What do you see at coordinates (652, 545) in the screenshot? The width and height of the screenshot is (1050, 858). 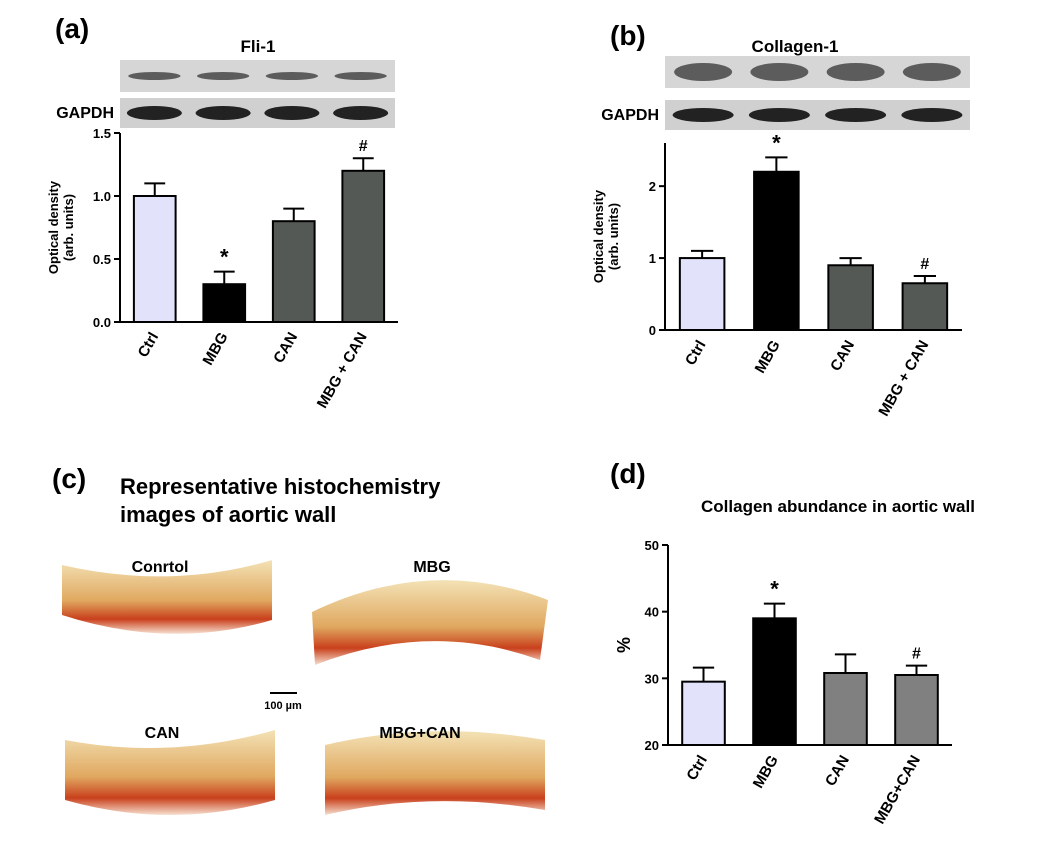 I see `y-tick-label: 50` at bounding box center [652, 545].